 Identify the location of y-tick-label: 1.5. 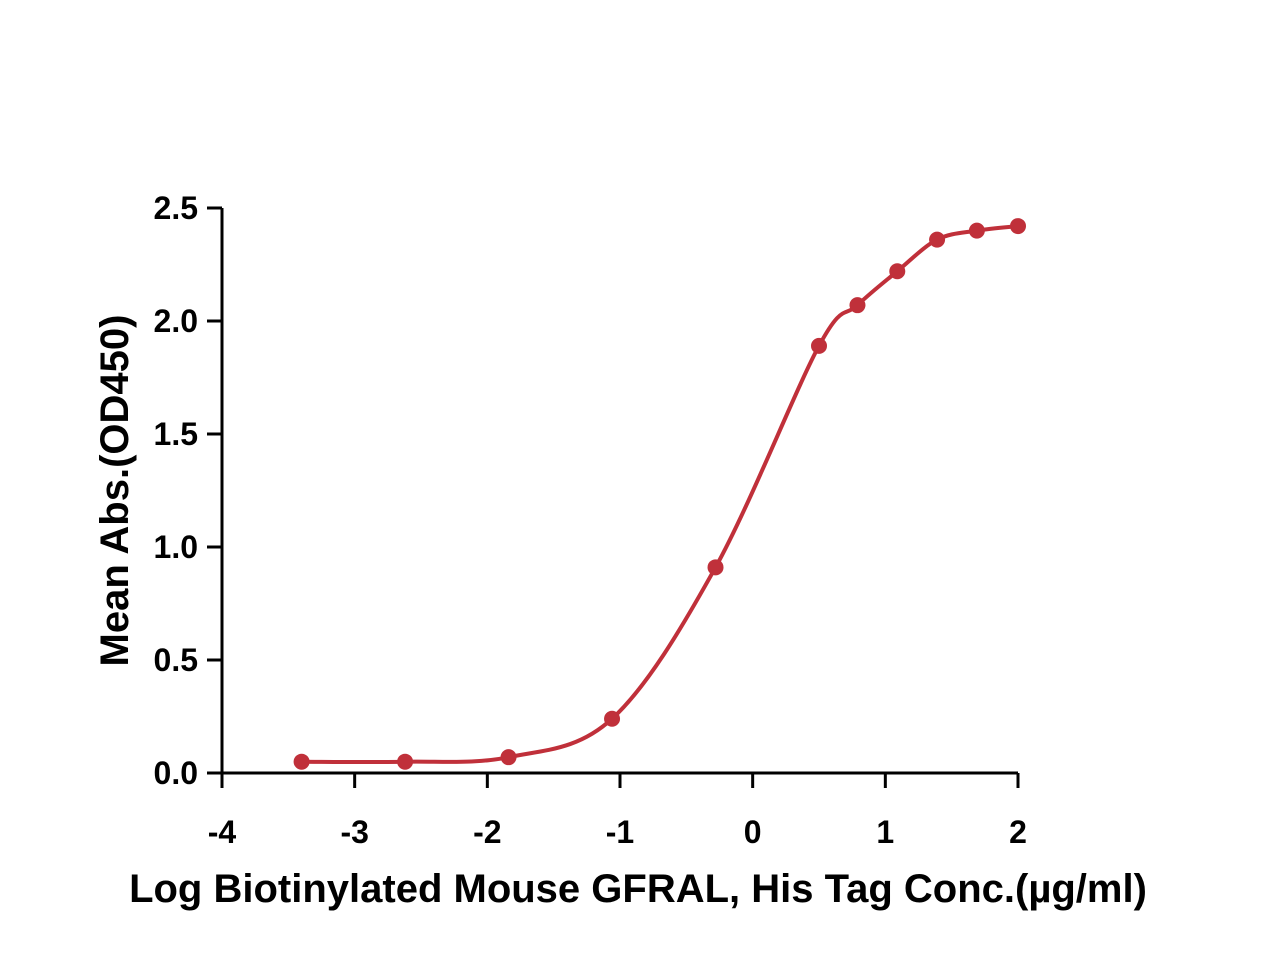
(176, 434).